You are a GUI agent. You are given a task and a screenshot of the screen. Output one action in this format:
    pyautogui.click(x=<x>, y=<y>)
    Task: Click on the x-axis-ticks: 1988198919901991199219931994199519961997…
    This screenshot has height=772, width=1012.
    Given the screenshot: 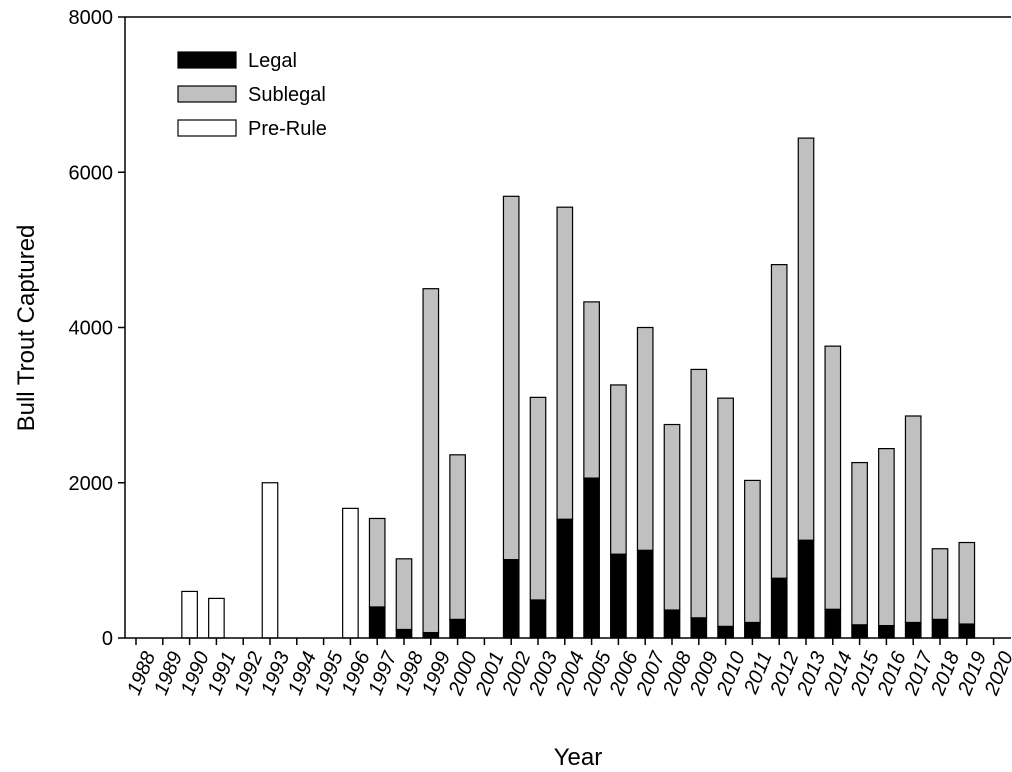 What is the action you would take?
    pyautogui.click(x=567, y=668)
    